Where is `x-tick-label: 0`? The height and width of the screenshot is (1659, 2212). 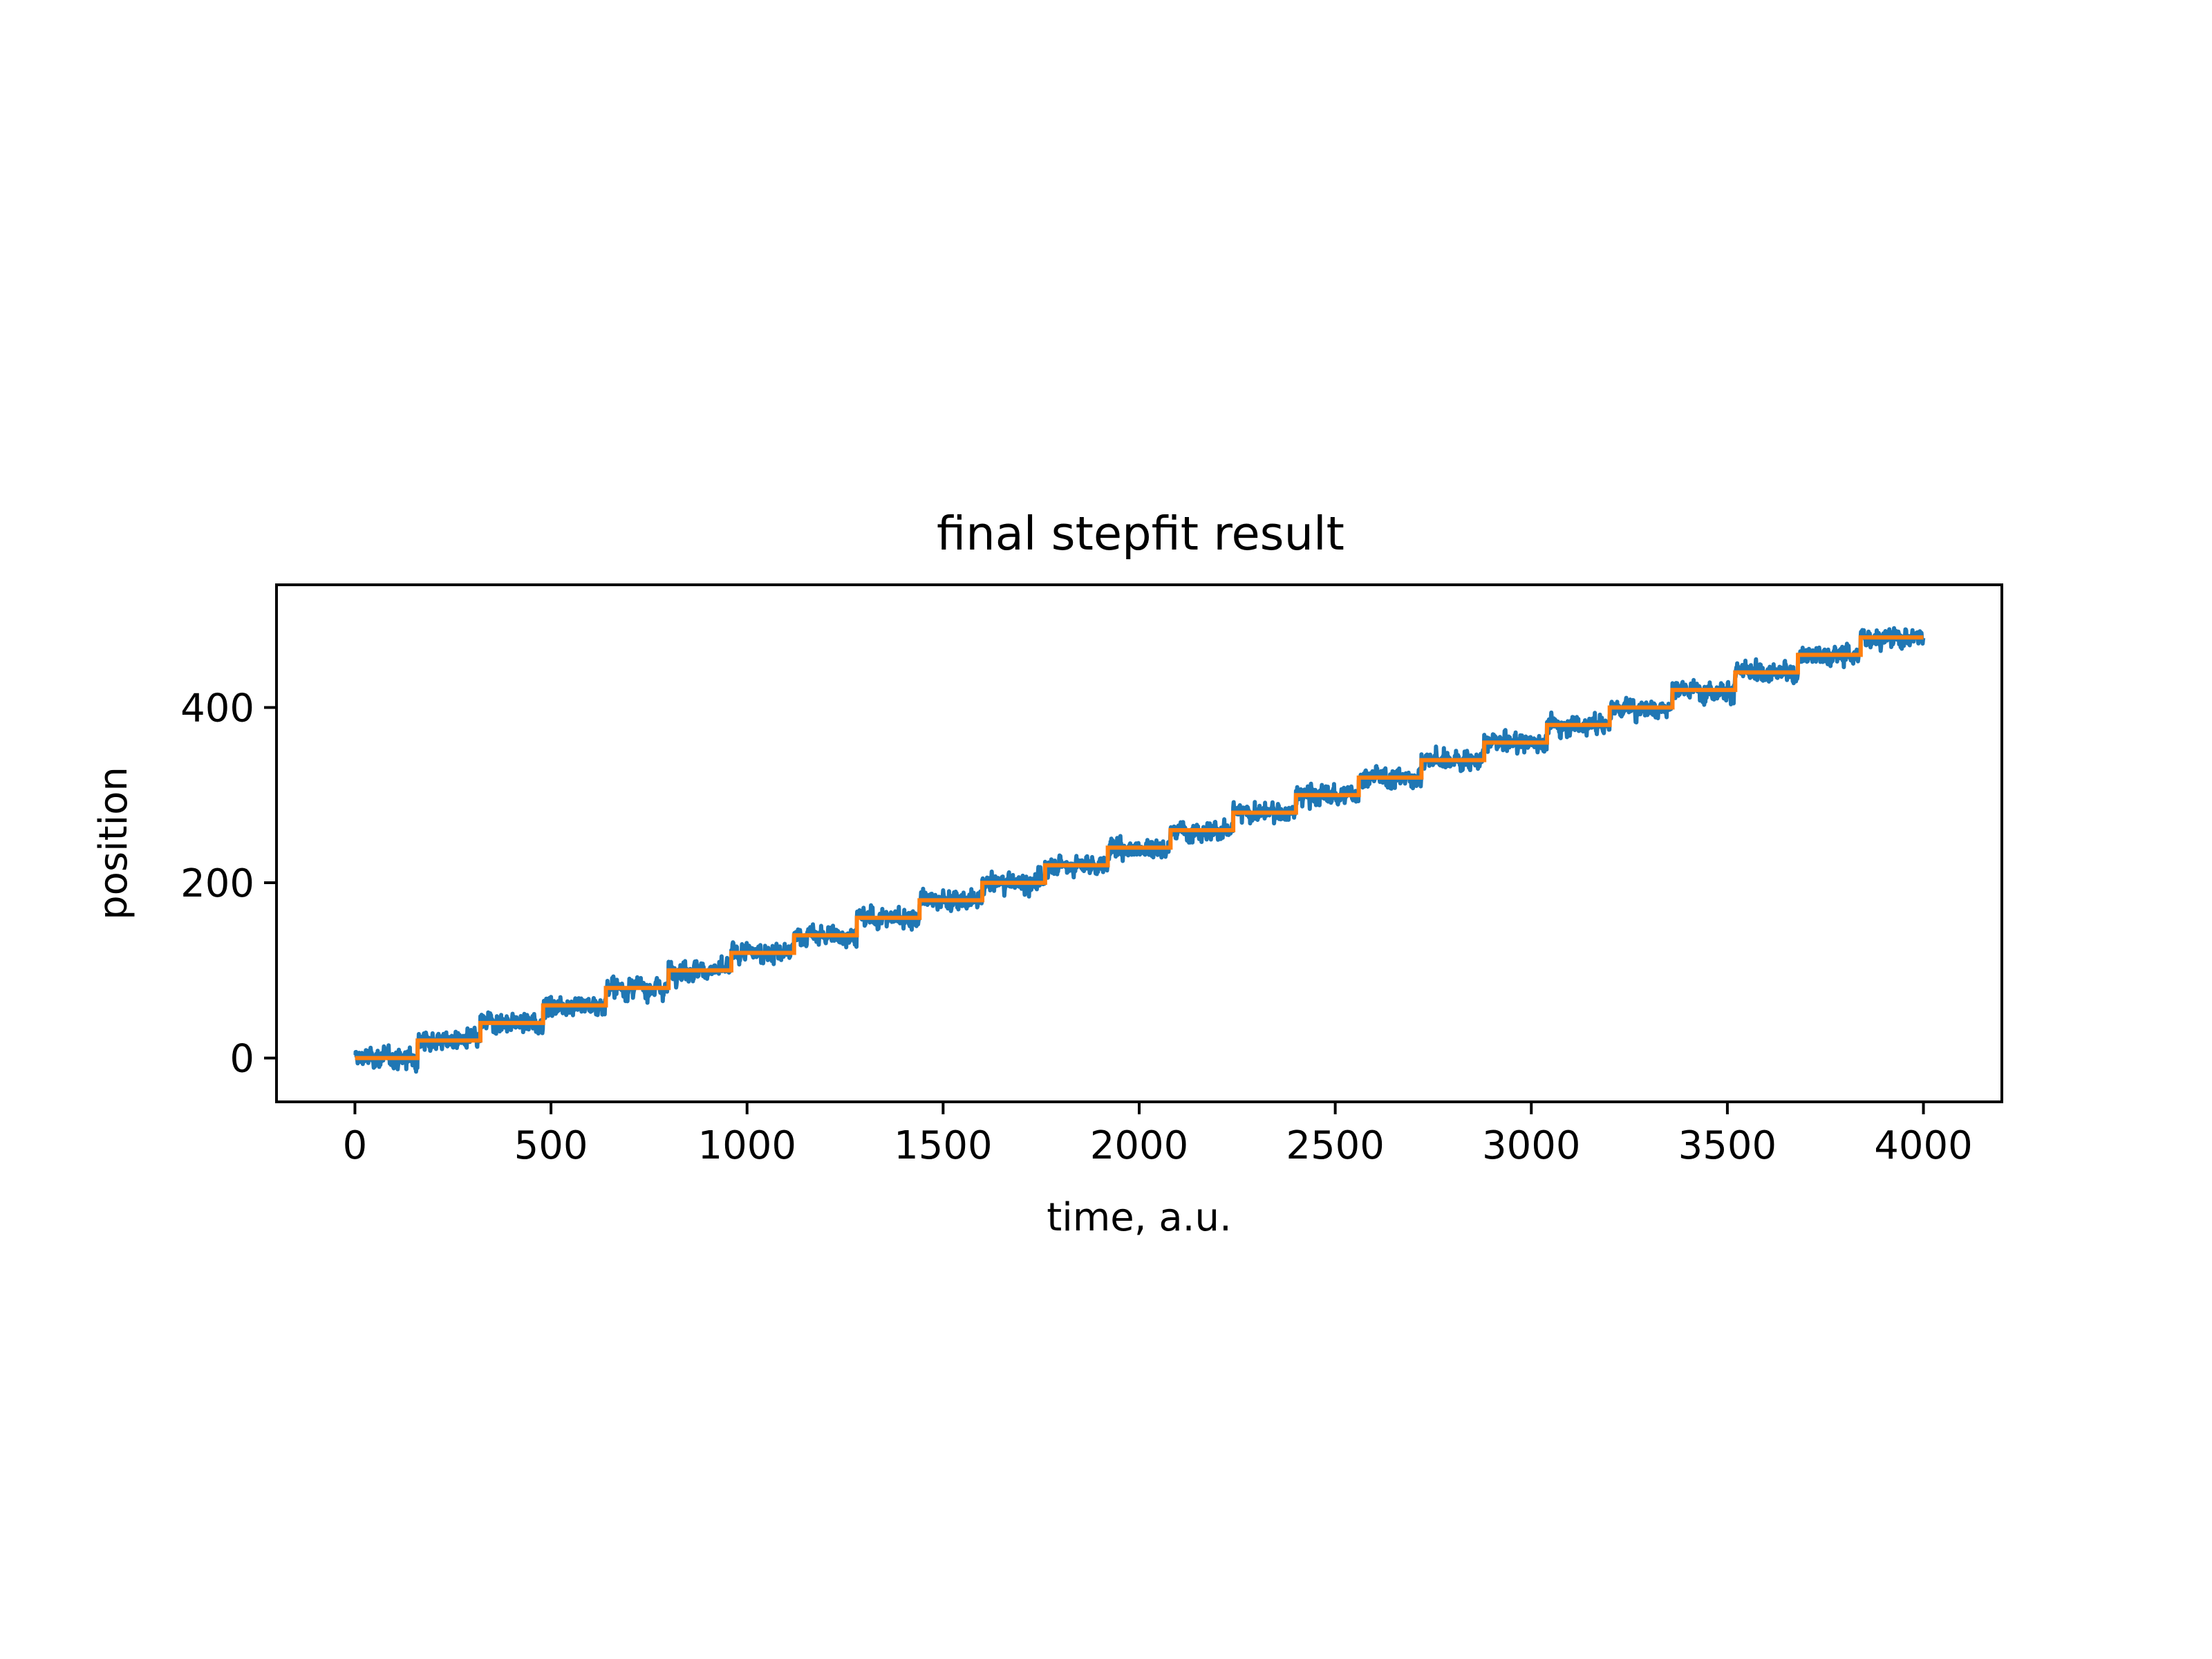 x-tick-label: 0 is located at coordinates (356, 1145).